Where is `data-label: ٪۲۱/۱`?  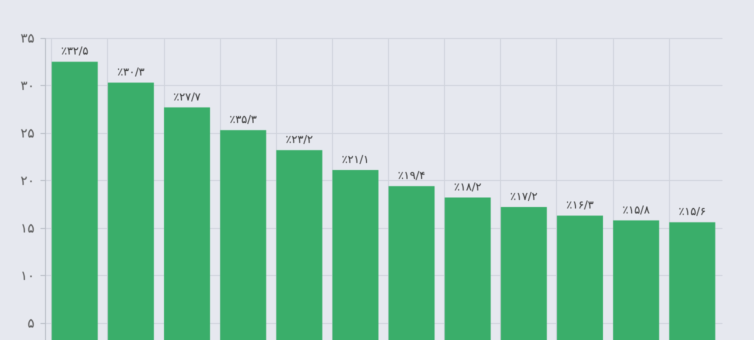 data-label: ٪۲۱/۱ is located at coordinates (356, 159).